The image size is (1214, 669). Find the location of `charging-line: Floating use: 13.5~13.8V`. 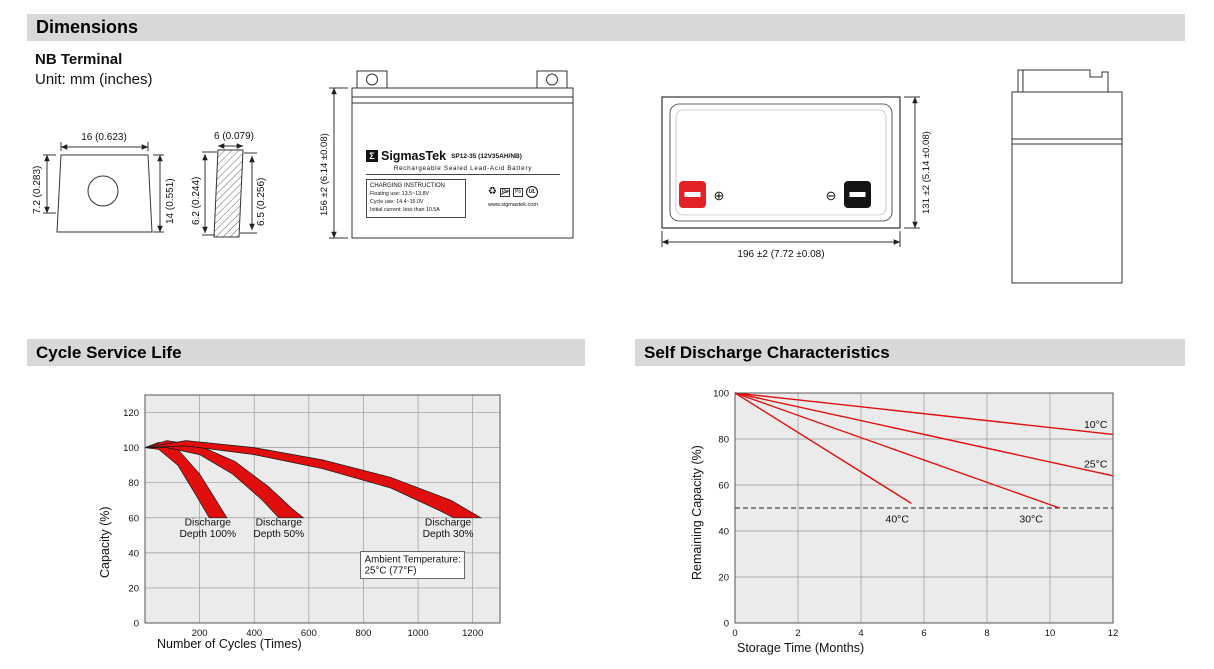

charging-line: Floating use: 13.5~13.8V is located at coordinates (400, 194).